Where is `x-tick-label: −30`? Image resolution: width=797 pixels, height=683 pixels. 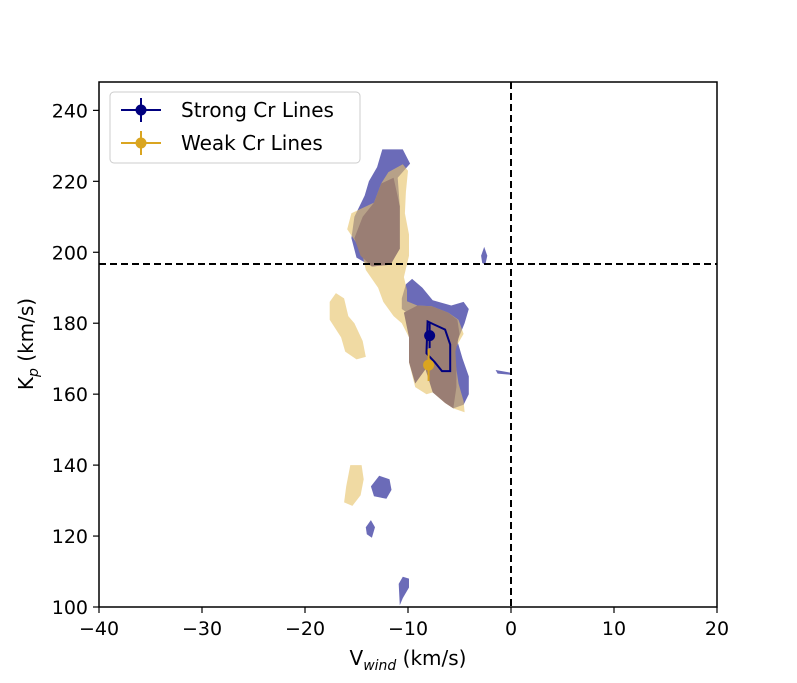 x-tick-label: −30 is located at coordinates (202, 629).